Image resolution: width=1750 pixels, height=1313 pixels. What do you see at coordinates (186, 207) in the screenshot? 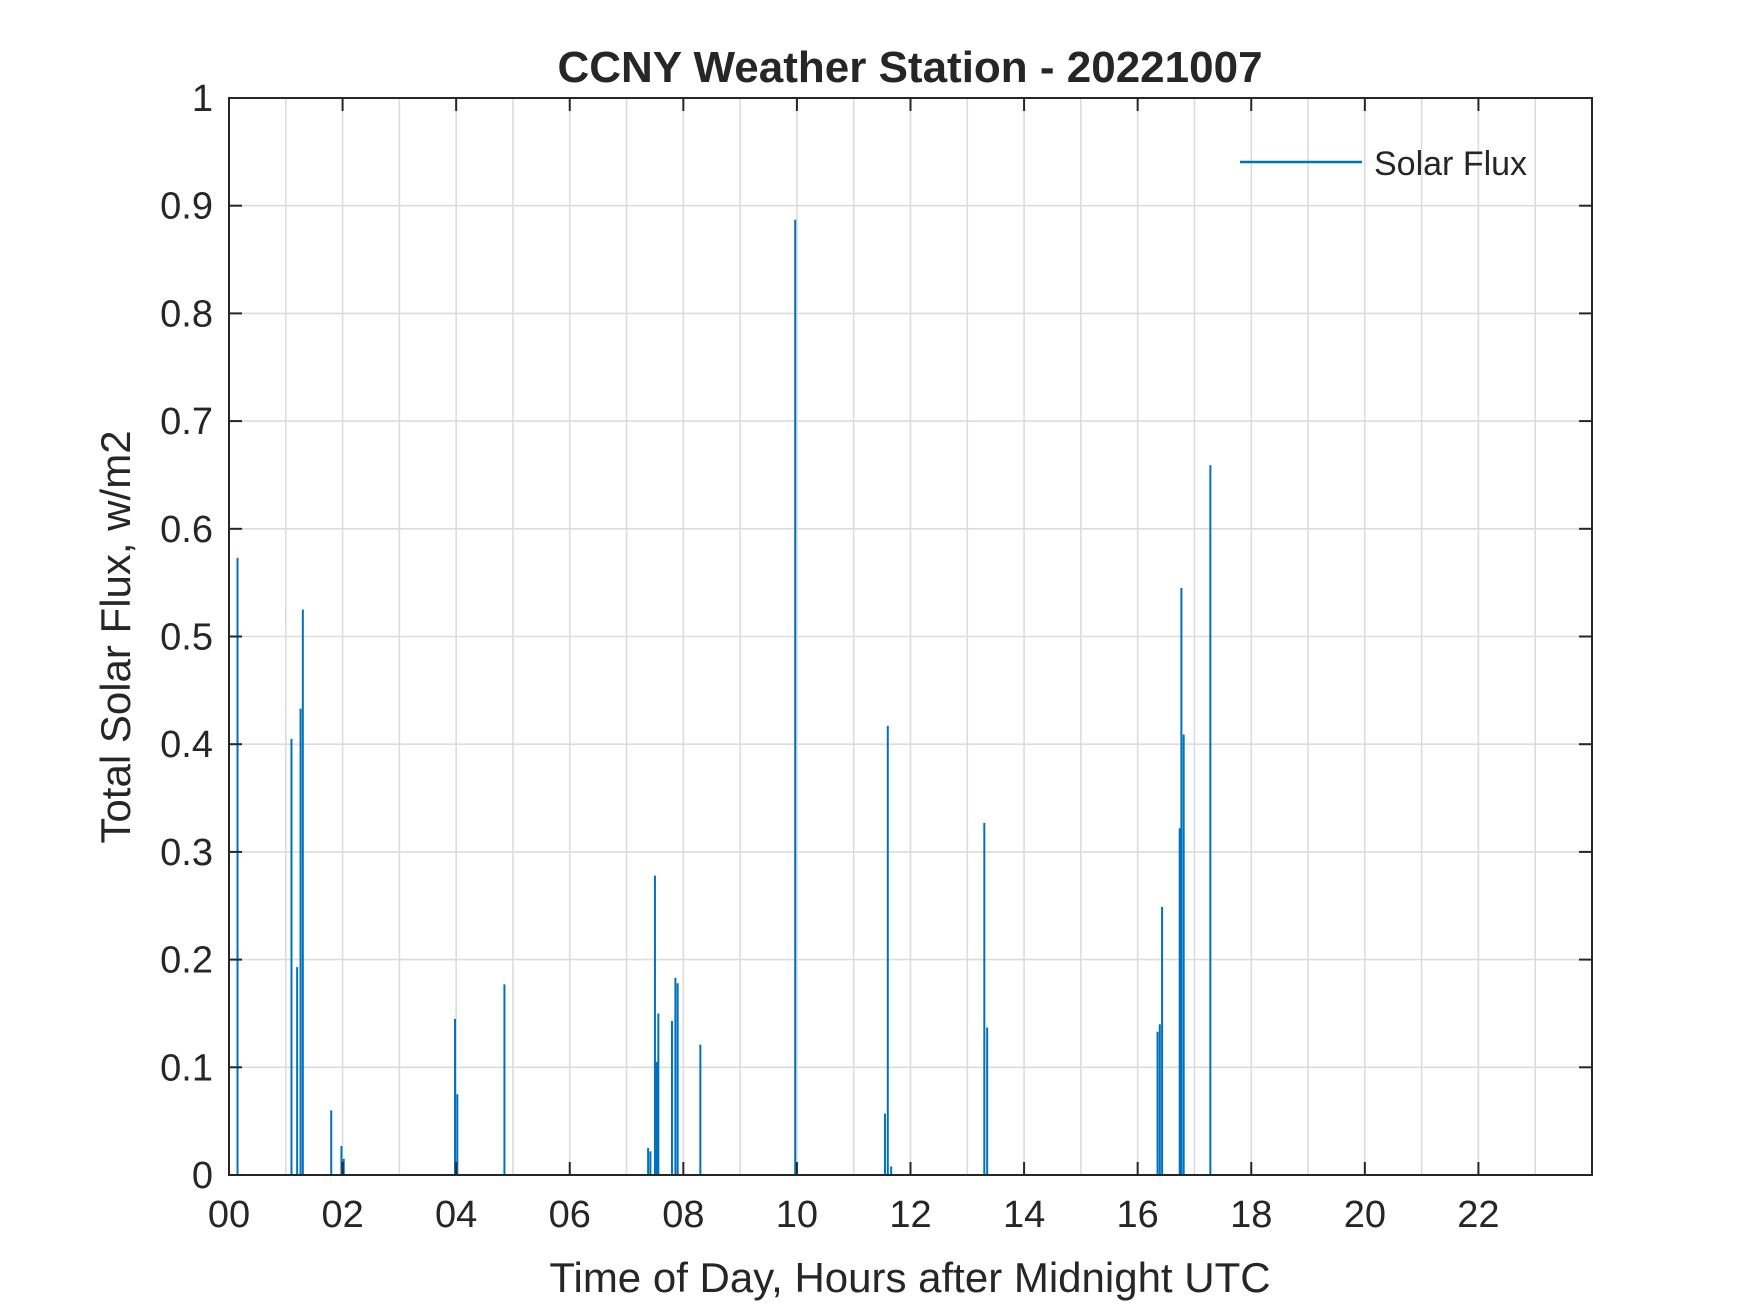
I see `y-tick-label: 0.9` at bounding box center [186, 207].